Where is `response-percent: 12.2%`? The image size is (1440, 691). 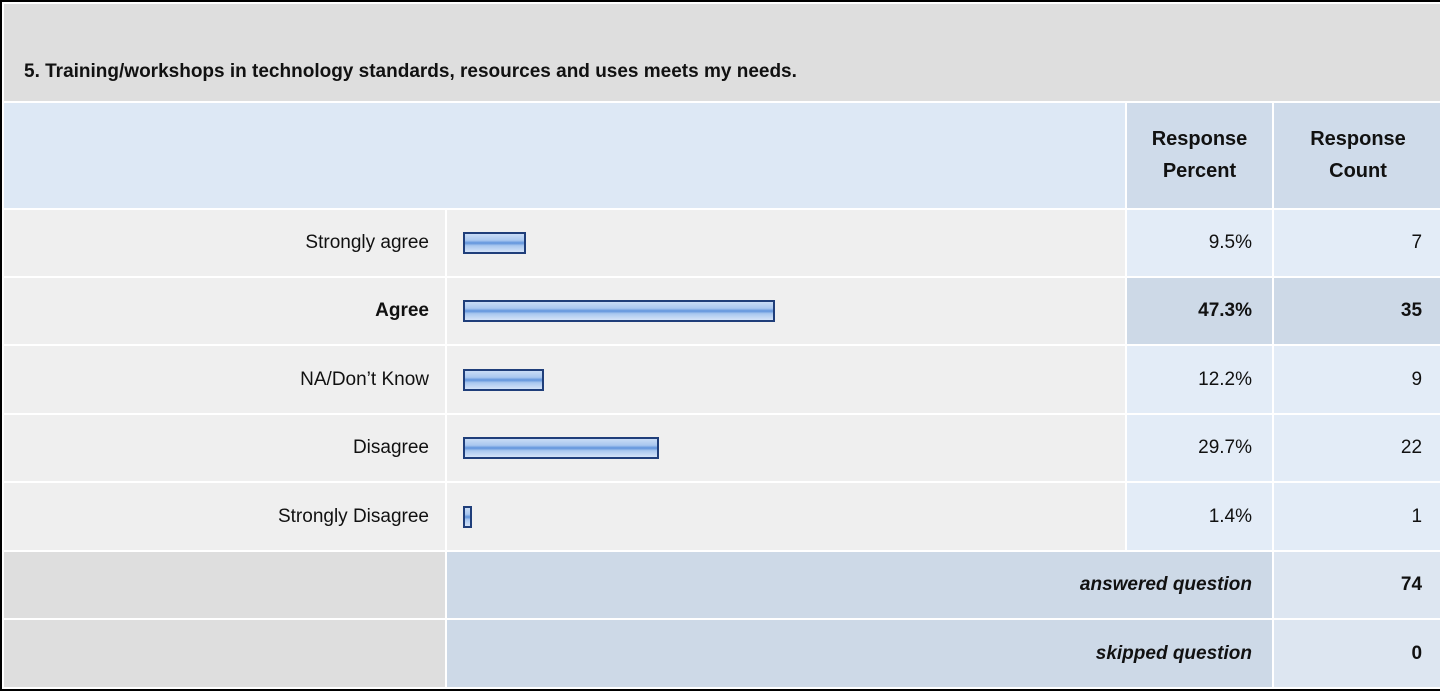 response-percent: 12.2% is located at coordinates (1199, 379).